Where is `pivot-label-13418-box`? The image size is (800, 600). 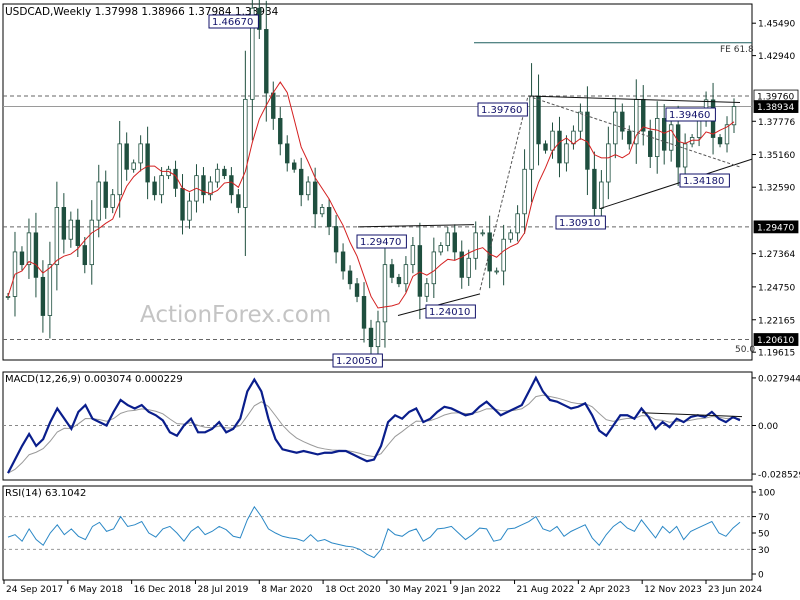
pivot-label-13418-box is located at coordinates (704, 180).